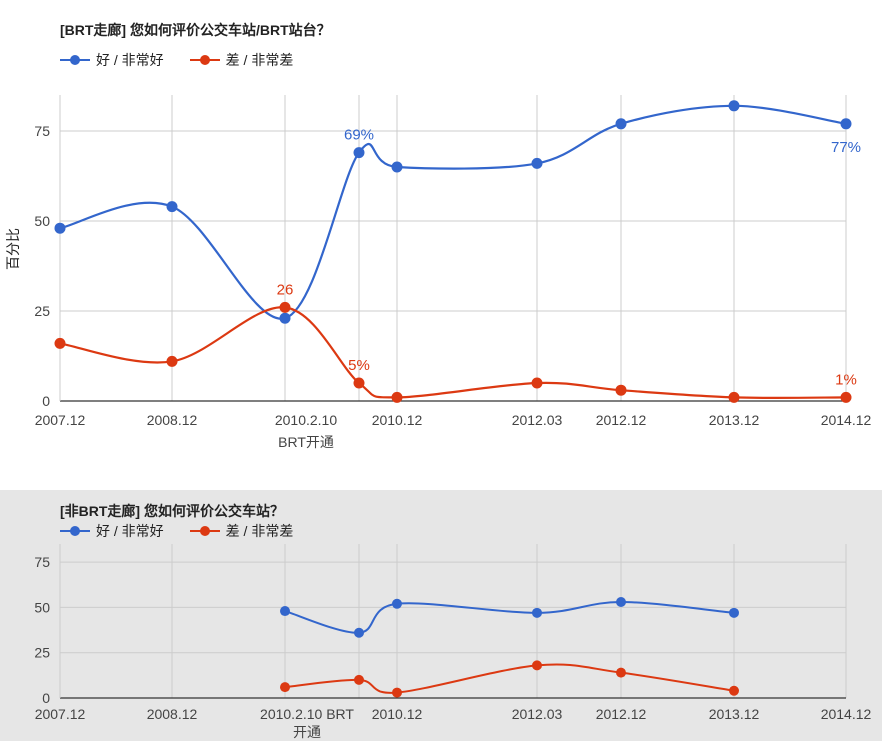  I want to click on x-tick-label: 2010.2.10 BRT, so click(307, 714).